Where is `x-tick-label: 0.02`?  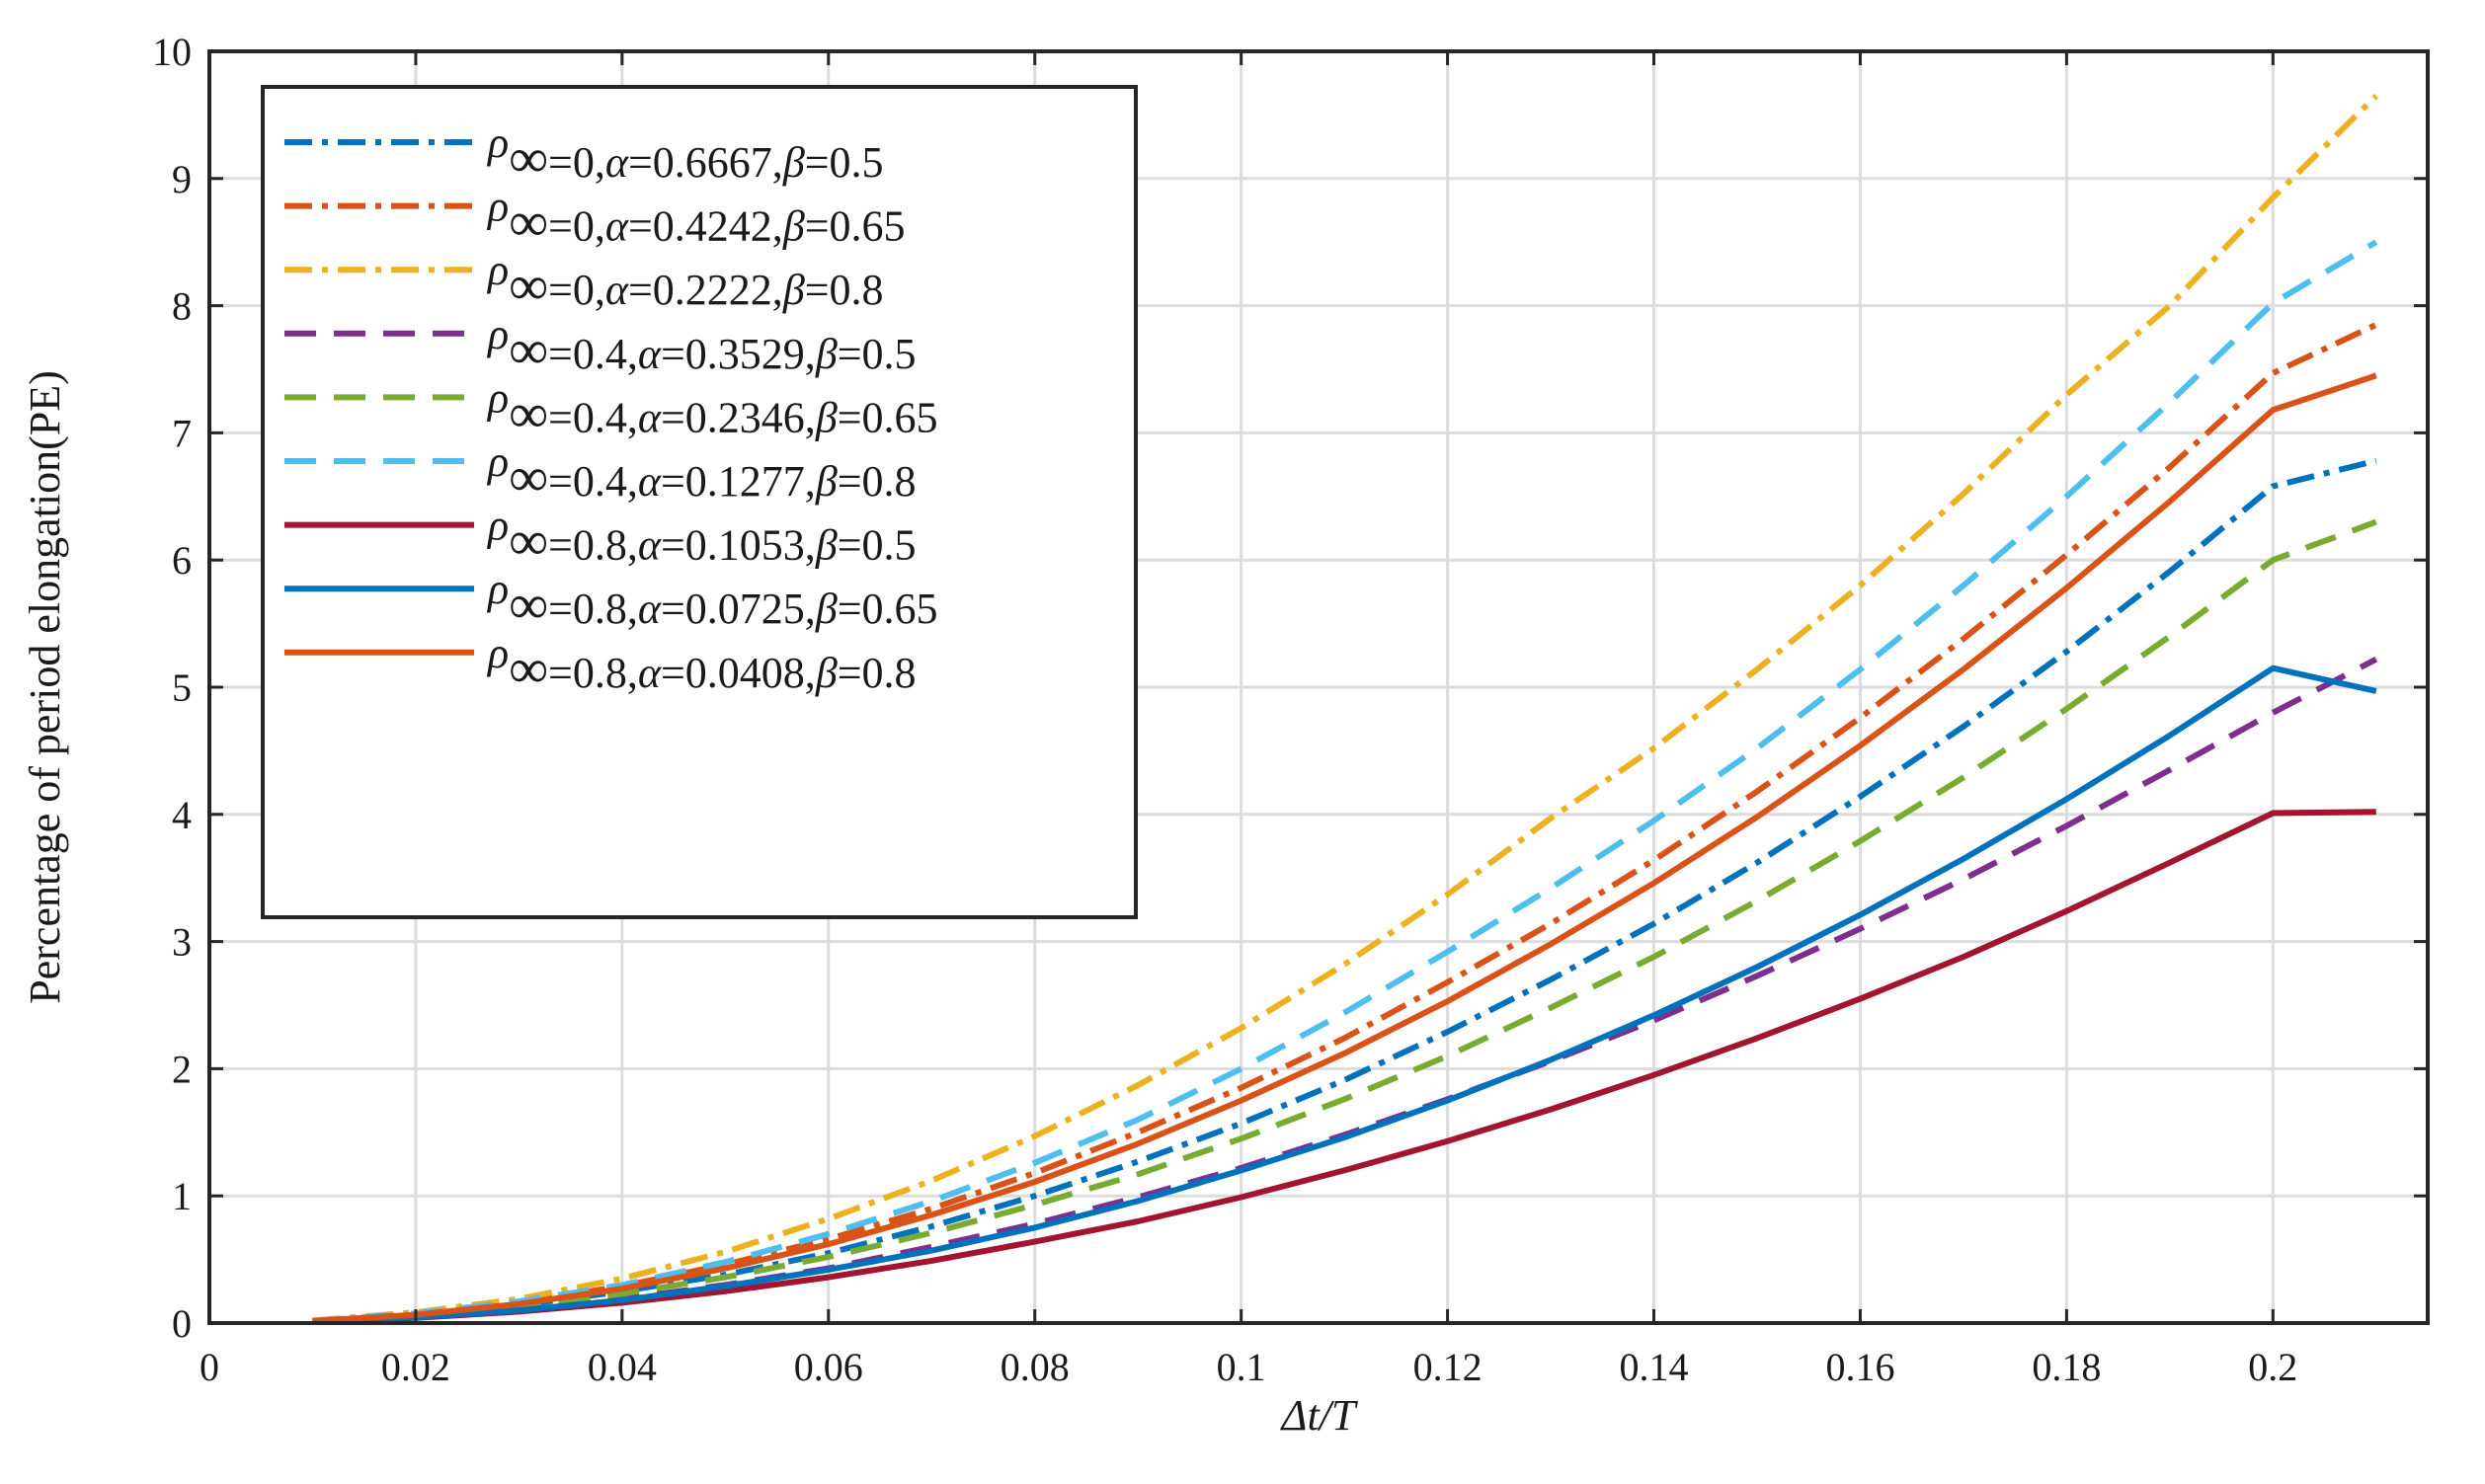
x-tick-label: 0.02 is located at coordinates (415, 1367).